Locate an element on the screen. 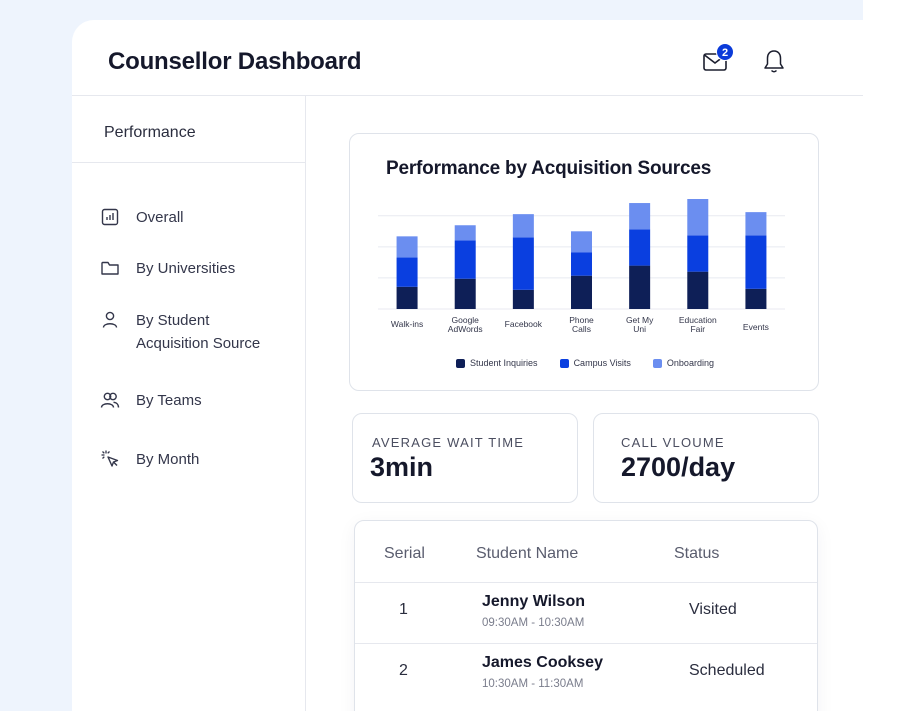 The height and width of the screenshot is (711, 903). status-cell: Scheduled is located at coordinates (727, 670).